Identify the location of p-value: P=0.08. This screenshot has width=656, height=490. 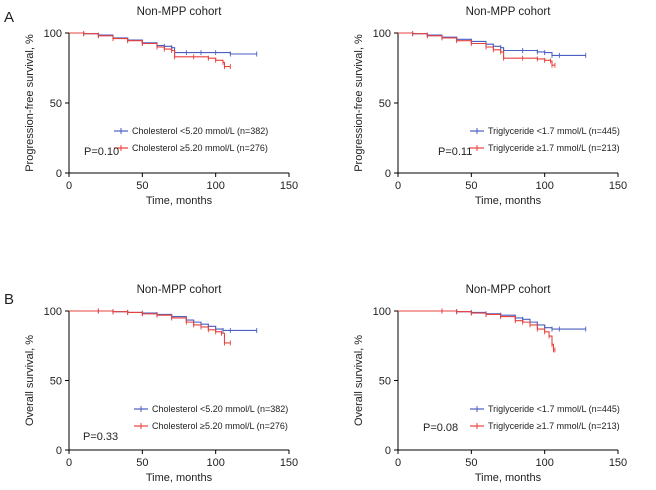
(440, 428).